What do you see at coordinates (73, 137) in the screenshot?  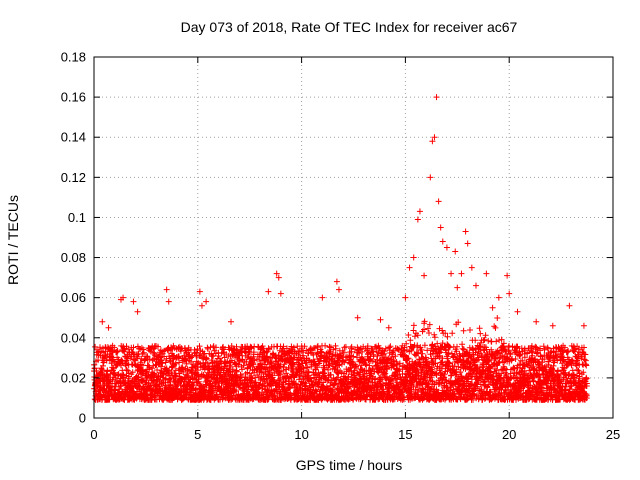 I see `y-tick-label: 0.14` at bounding box center [73, 137].